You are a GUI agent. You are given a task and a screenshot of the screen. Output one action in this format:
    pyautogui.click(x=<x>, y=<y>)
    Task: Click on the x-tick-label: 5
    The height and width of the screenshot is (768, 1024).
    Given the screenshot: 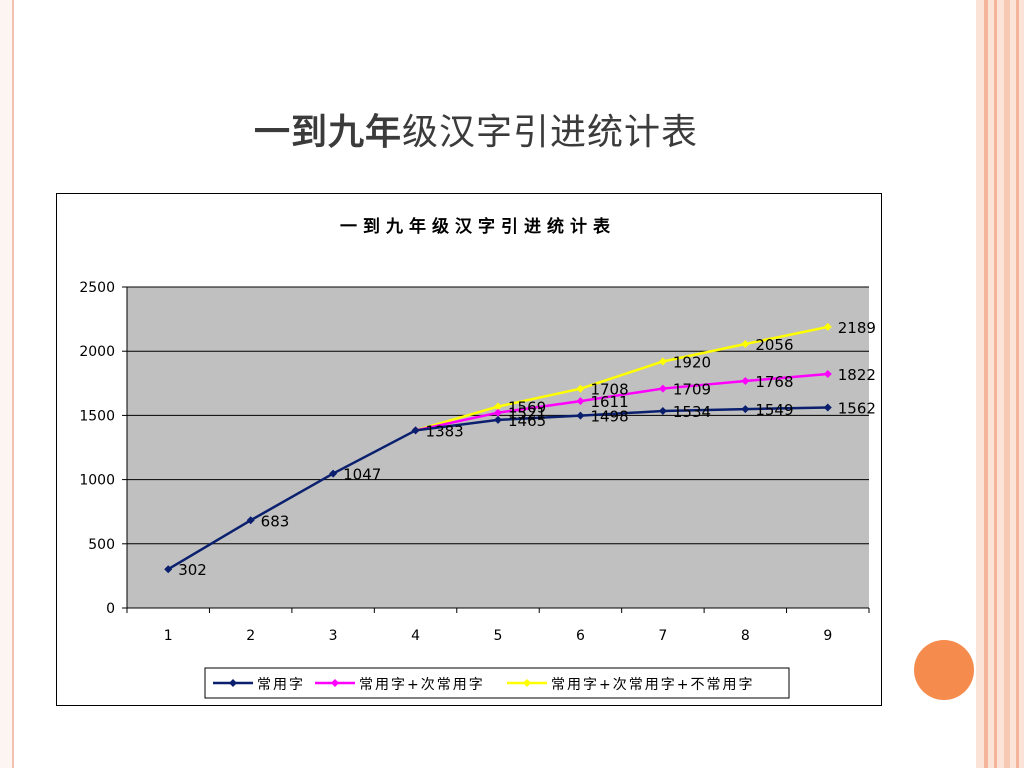 What is the action you would take?
    pyautogui.click(x=498, y=636)
    